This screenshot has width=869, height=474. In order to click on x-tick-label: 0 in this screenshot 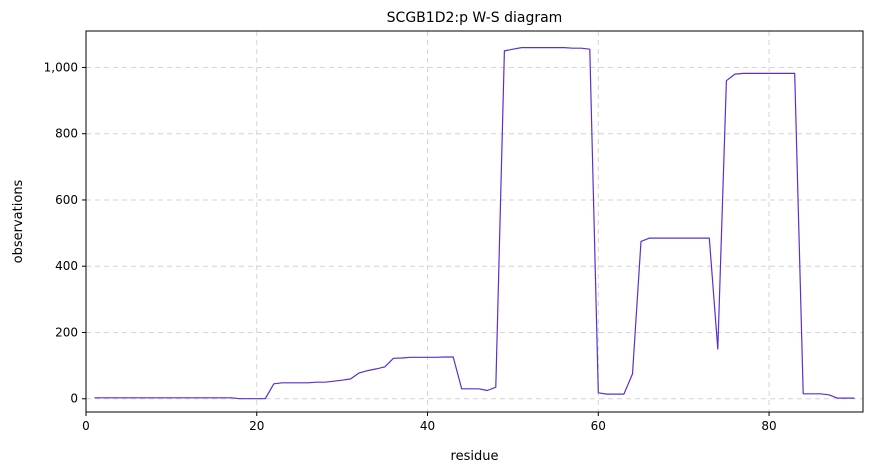, I will do `click(86, 426)`.